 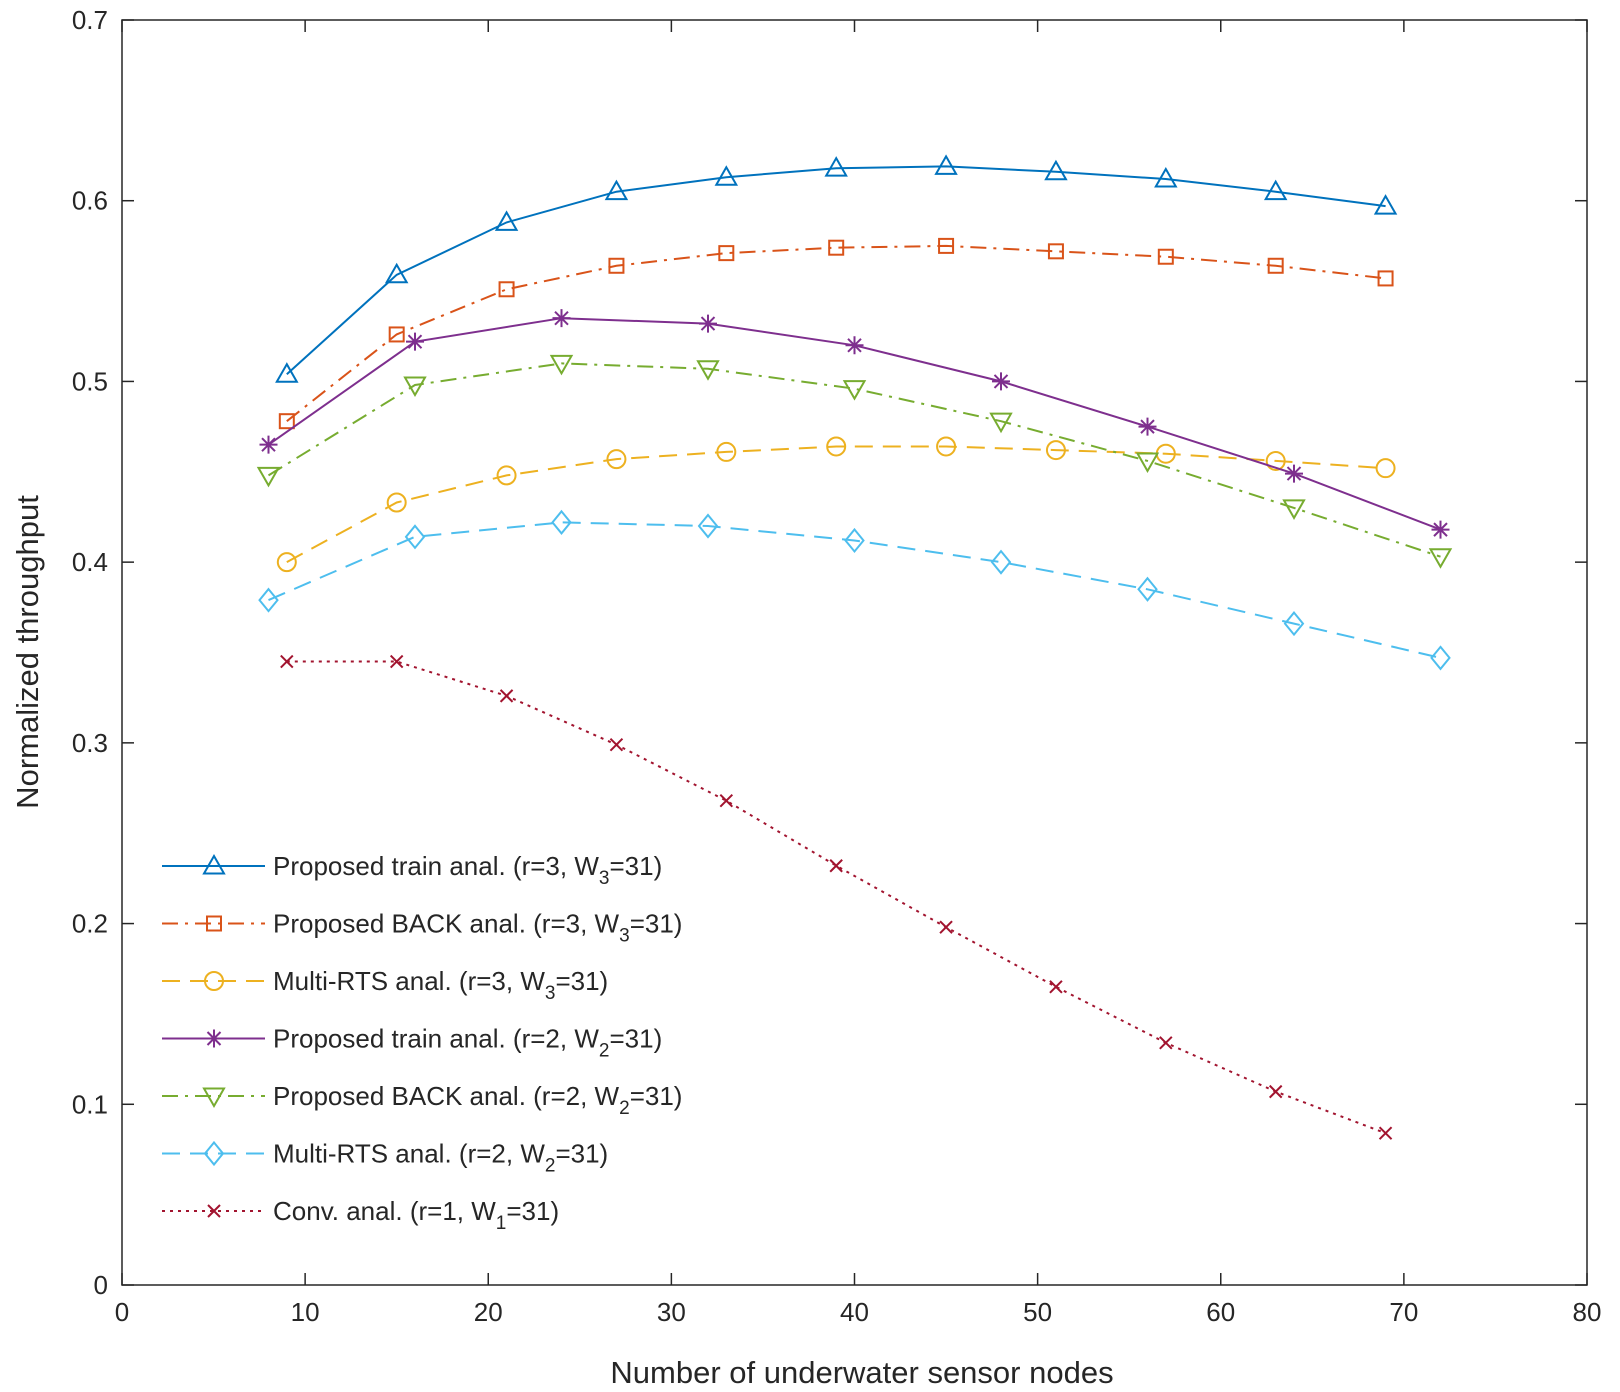 What do you see at coordinates (477, 928) in the screenshot?
I see `legend-label: Proposed BACK anal. (r=3, W3=31)` at bounding box center [477, 928].